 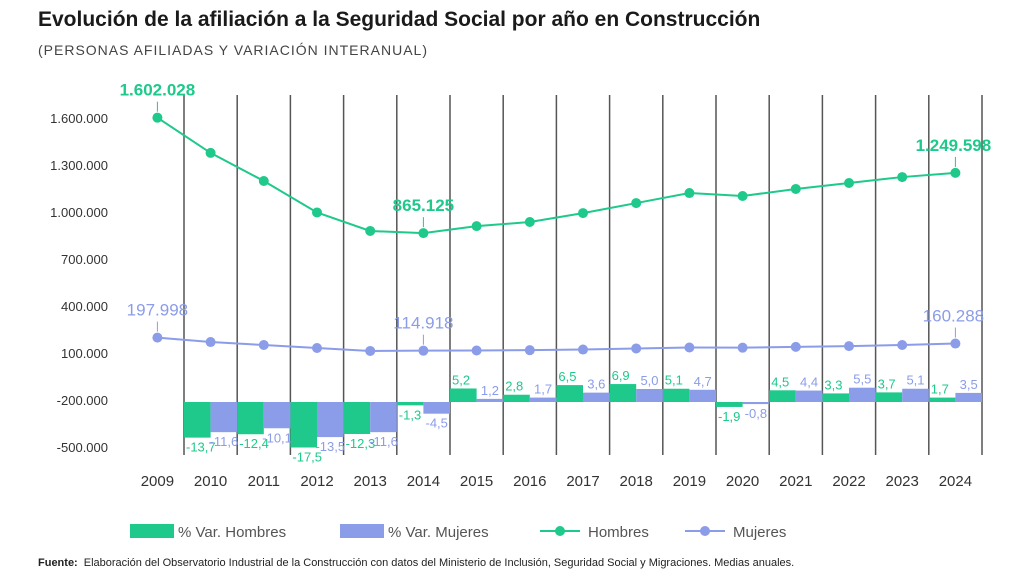 I want to click on x-tick-label: 2024, so click(x=955, y=481).